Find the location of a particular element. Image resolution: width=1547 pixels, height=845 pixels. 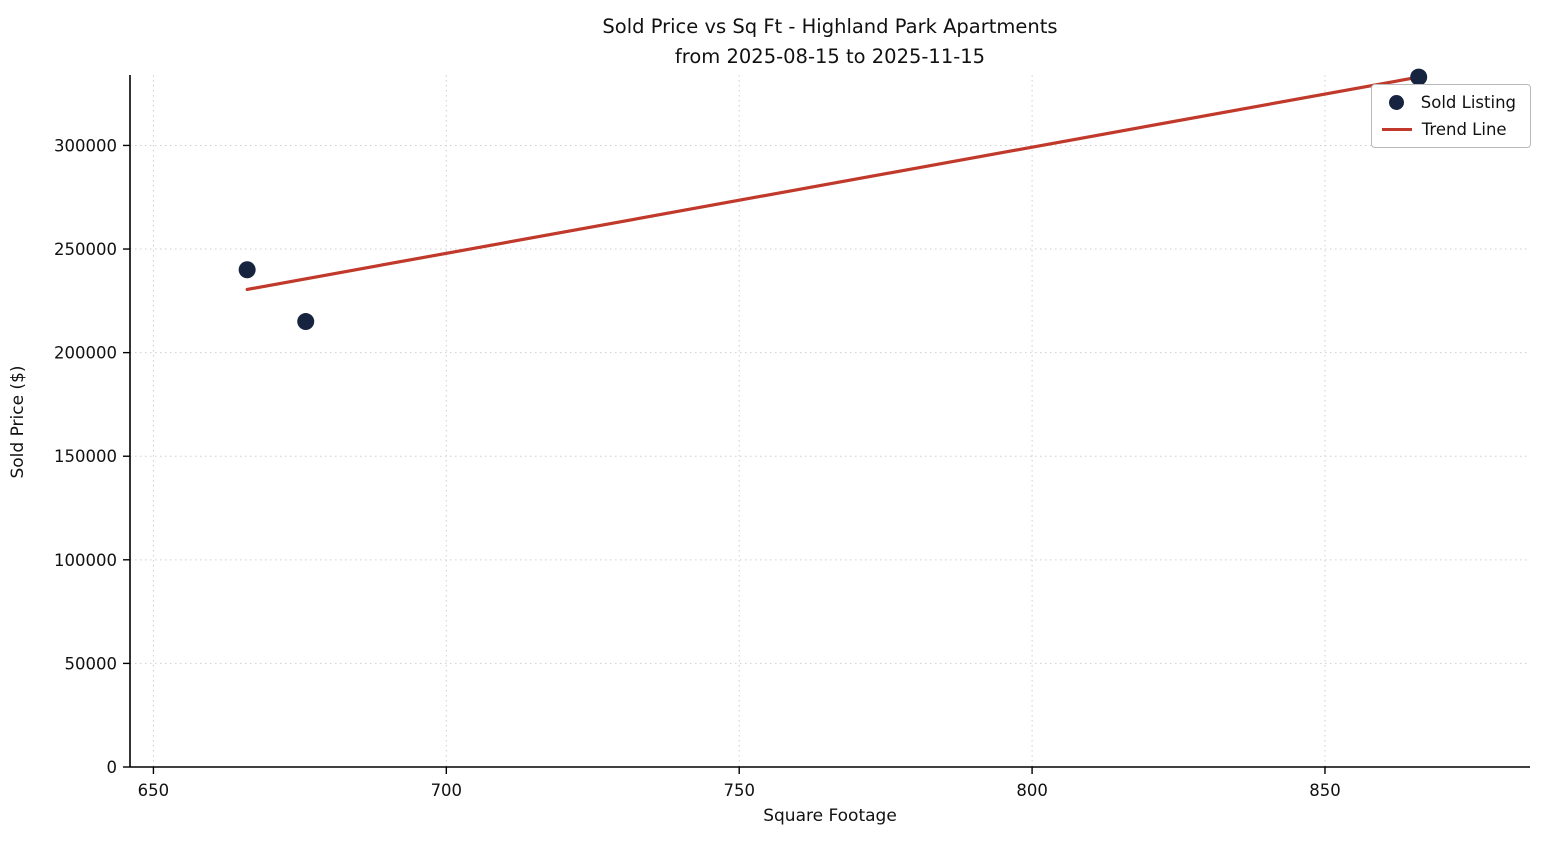

x-axis-label: Square Footage is located at coordinates (830, 816).